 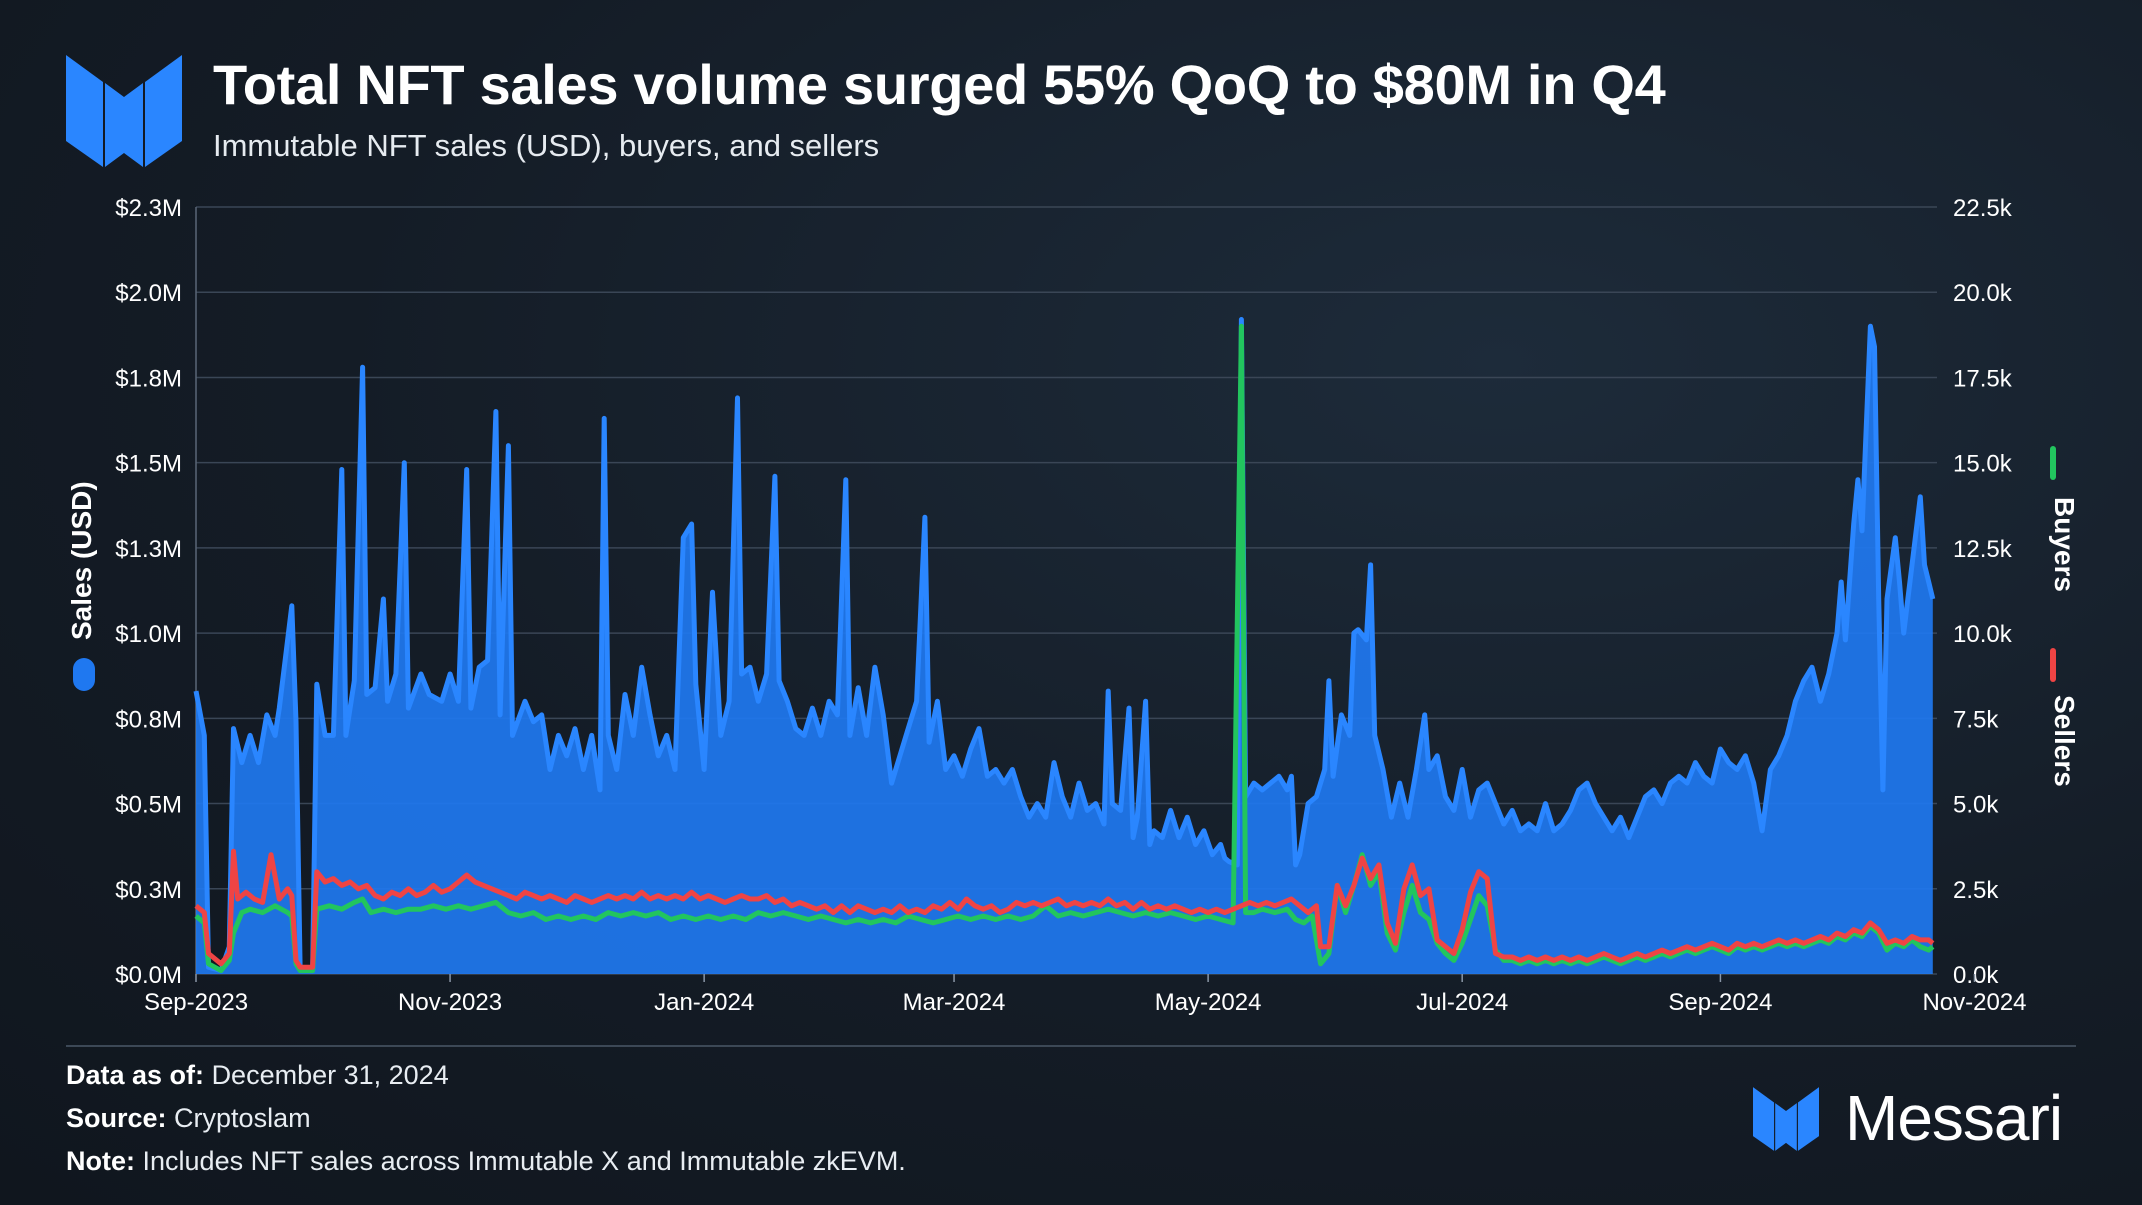 What do you see at coordinates (704, 1002) in the screenshot?
I see `x-tick-label: Jan-2024` at bounding box center [704, 1002].